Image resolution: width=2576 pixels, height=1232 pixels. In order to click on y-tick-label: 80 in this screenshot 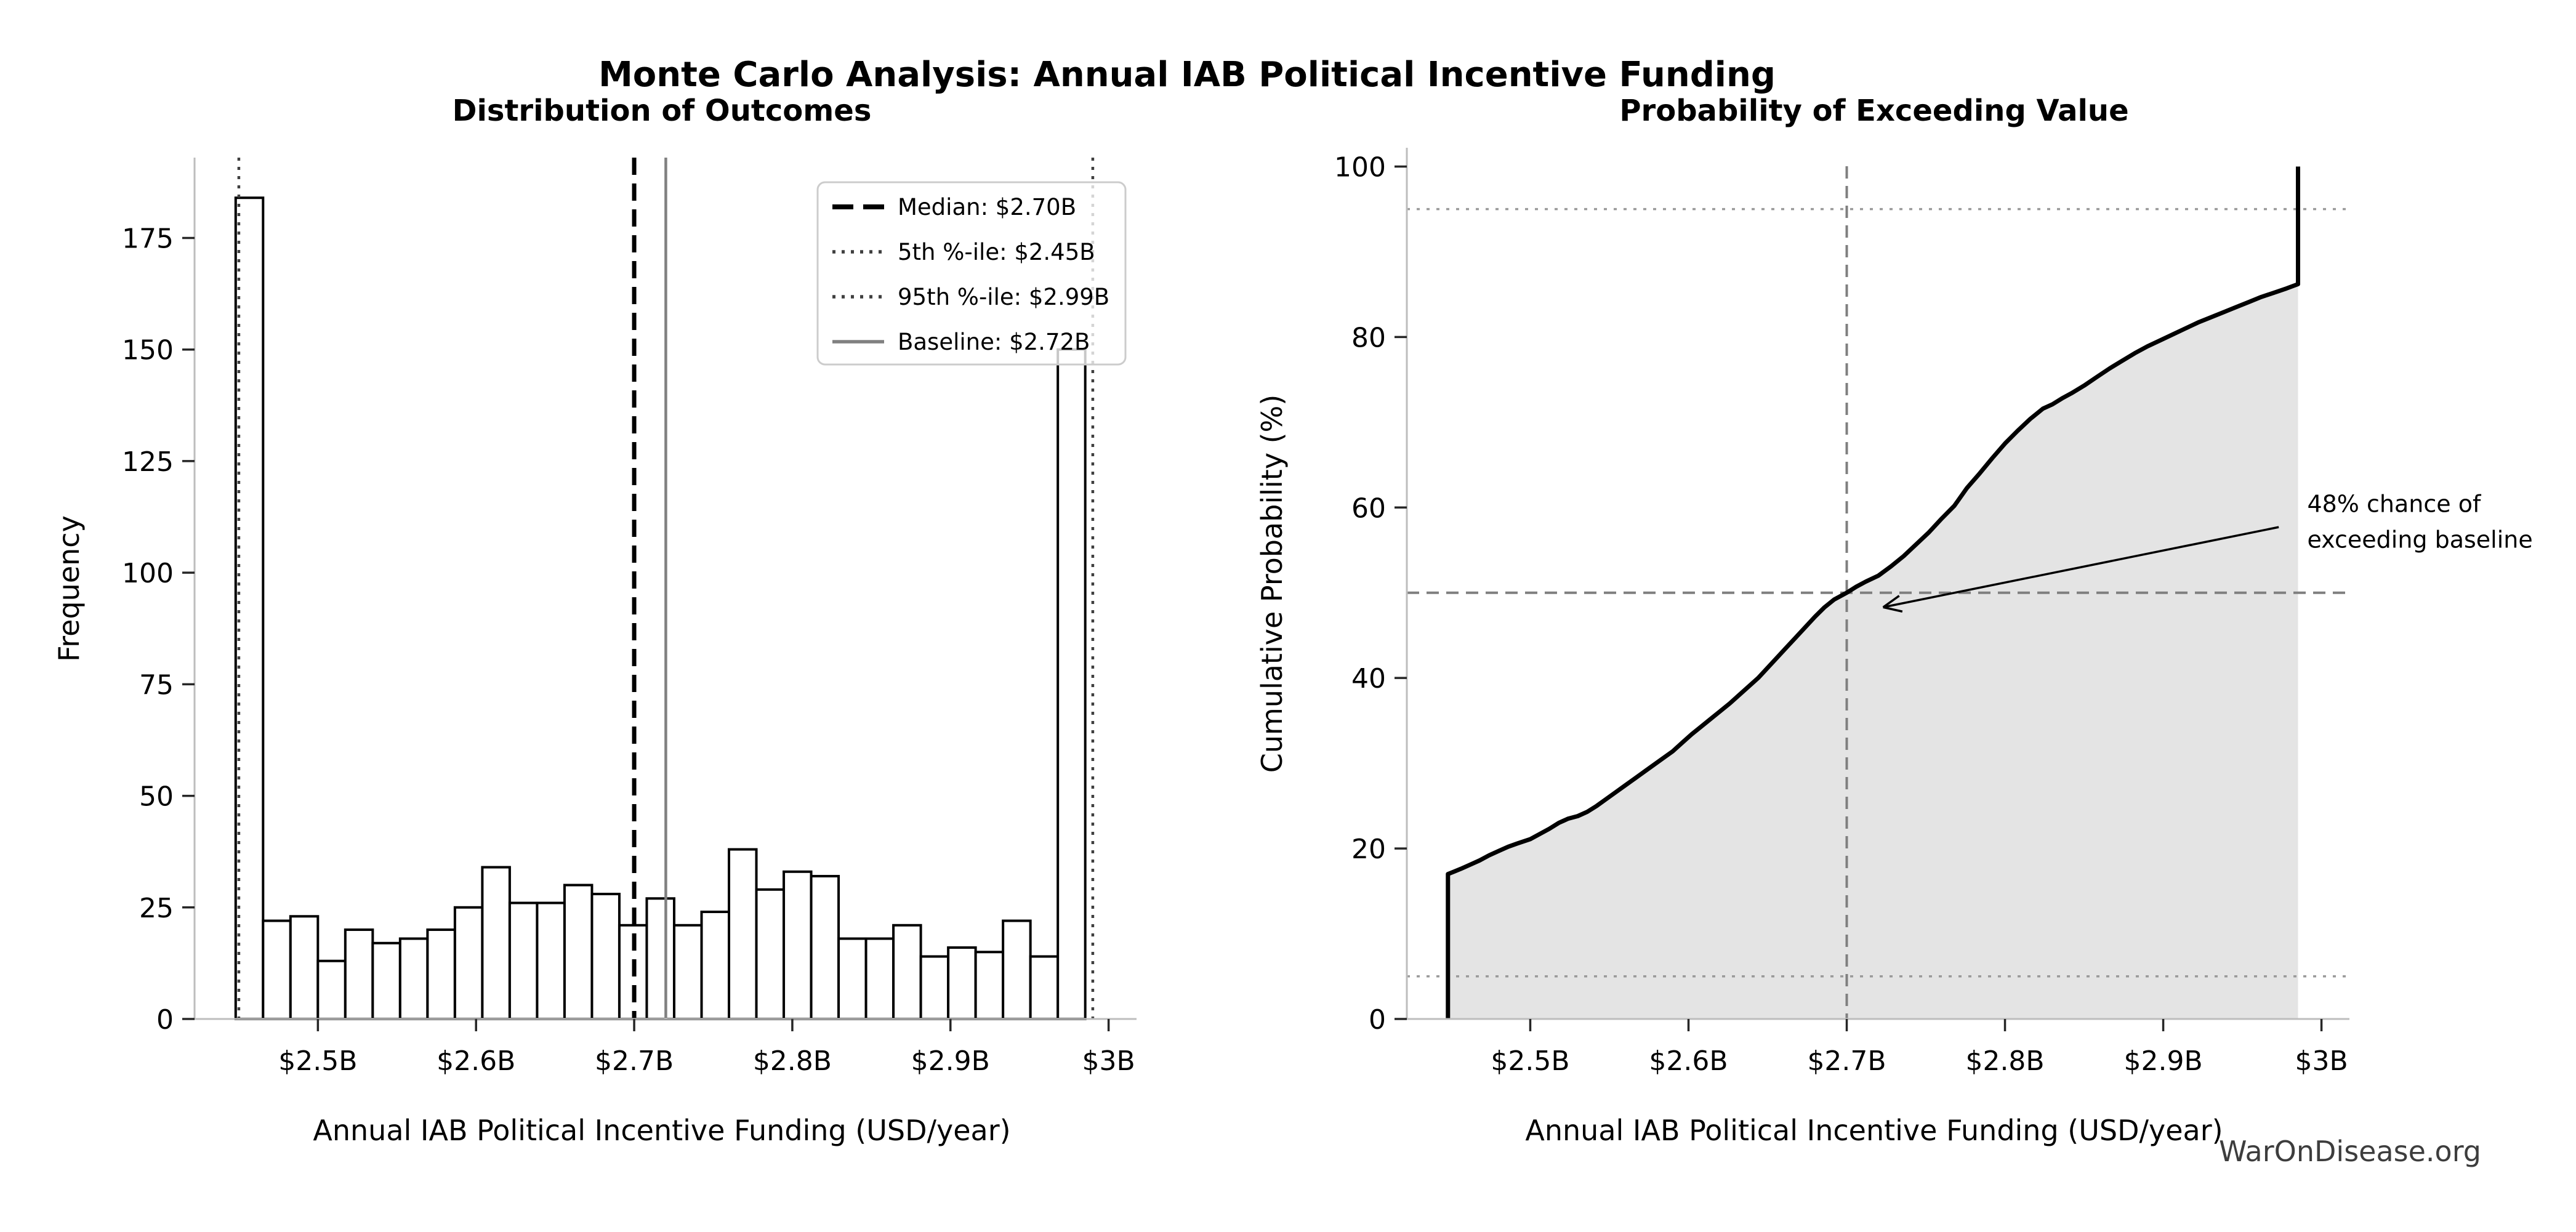, I will do `click(1368, 337)`.